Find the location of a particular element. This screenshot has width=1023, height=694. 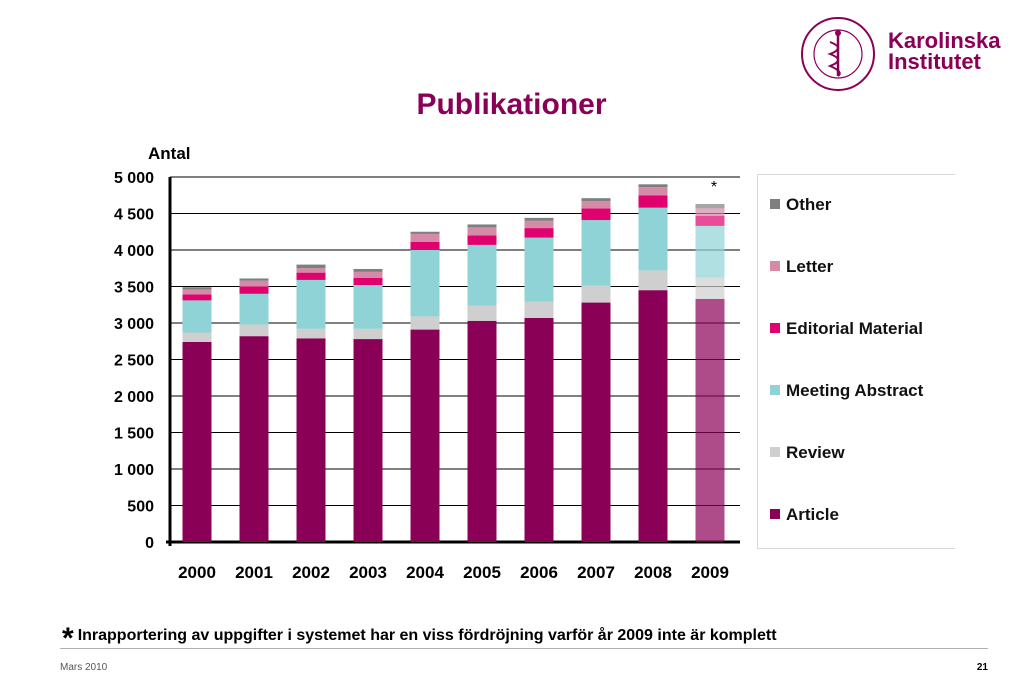

footnote-star: * is located at coordinates (68, 638).